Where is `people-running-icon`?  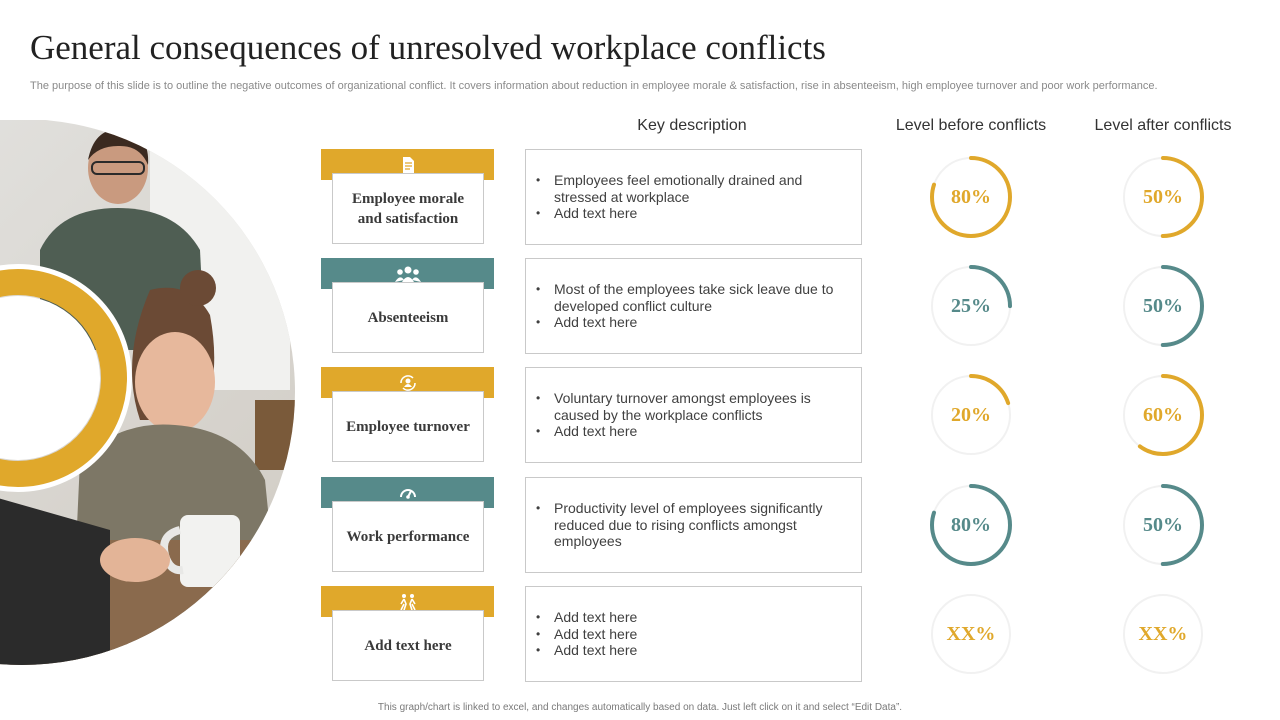
people-running-icon is located at coordinates (407, 601).